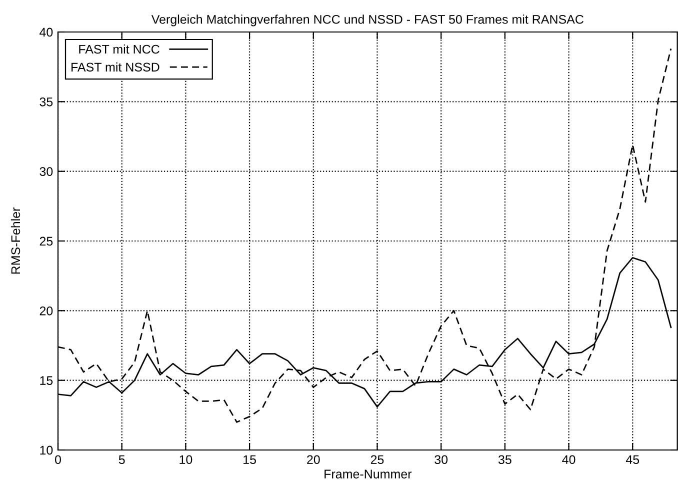  What do you see at coordinates (633, 459) in the screenshot?
I see `x-tick-label: 45` at bounding box center [633, 459].